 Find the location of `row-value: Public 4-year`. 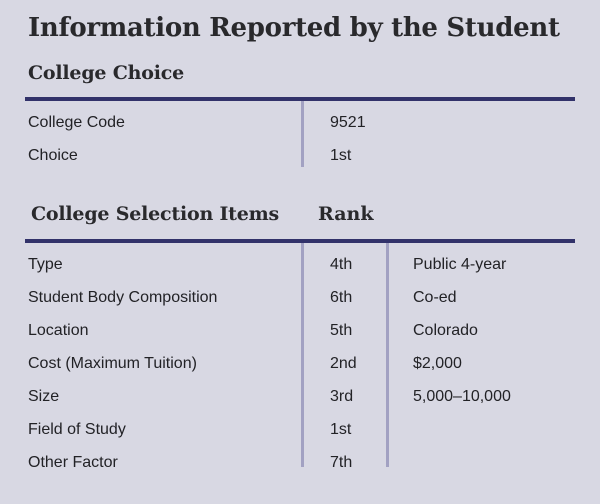

row-value: Public 4-year is located at coordinates (460, 264).